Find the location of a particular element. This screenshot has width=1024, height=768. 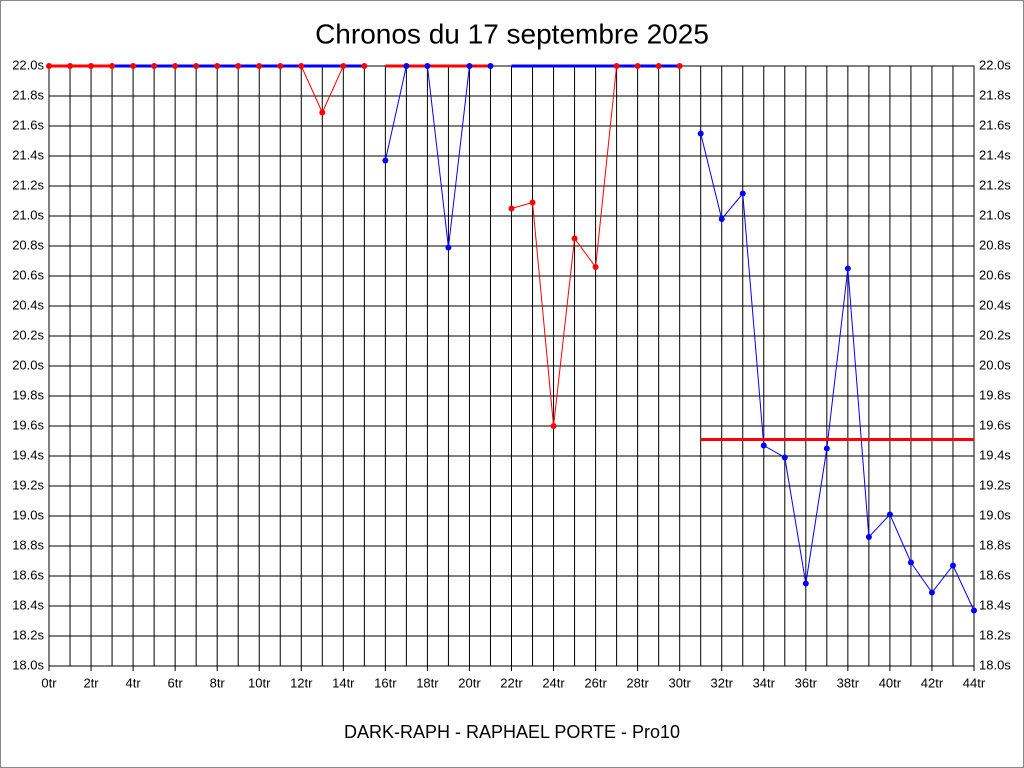

y2-tick-label: 20.0s is located at coordinates (995, 364).